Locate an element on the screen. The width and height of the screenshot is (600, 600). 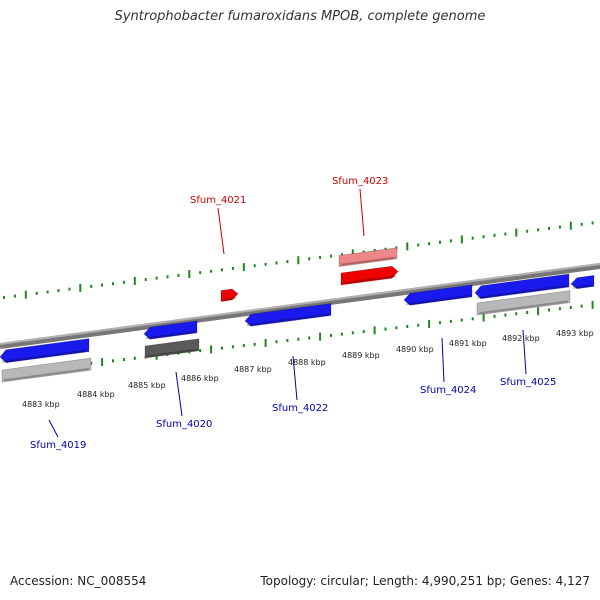
tick-label: 4888 kbp is located at coordinates (307, 362).